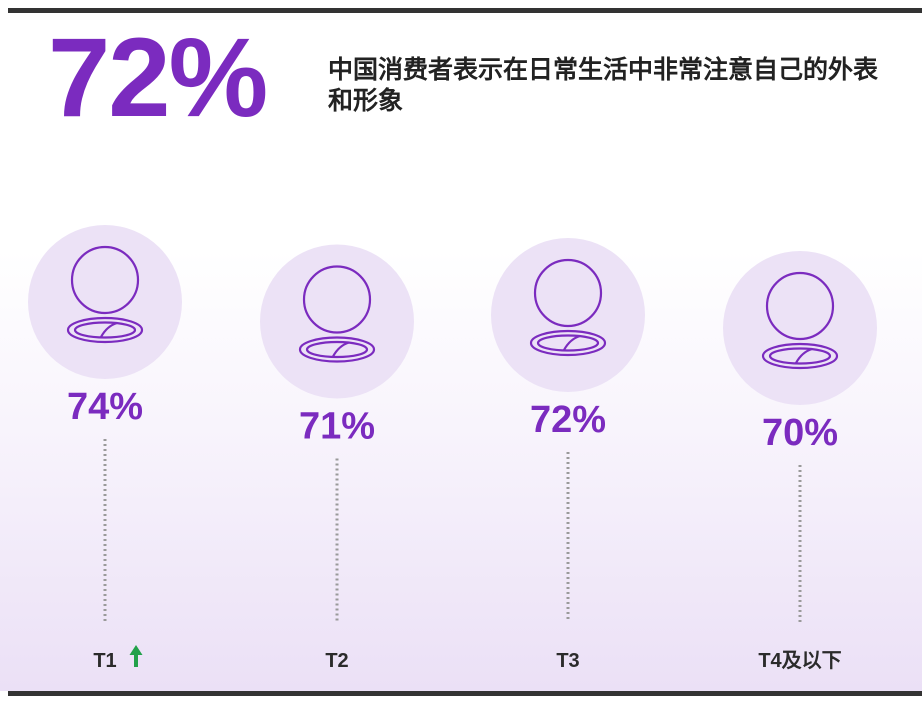  What do you see at coordinates (336, 661) in the screenshot?
I see `category-label: T2` at bounding box center [336, 661].